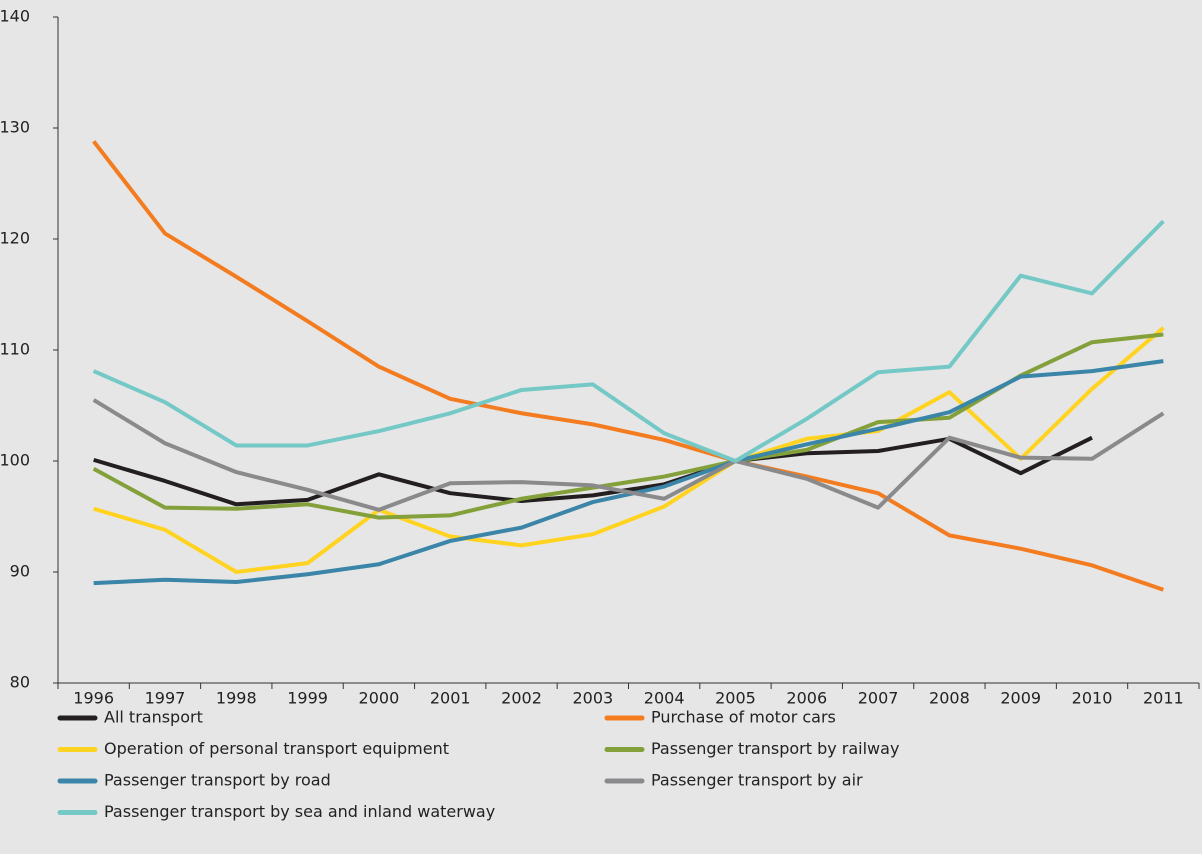 This screenshot has width=1202, height=854. Describe the element at coordinates (15, 349) in the screenshot. I see `y-tick-label: 110` at that location.